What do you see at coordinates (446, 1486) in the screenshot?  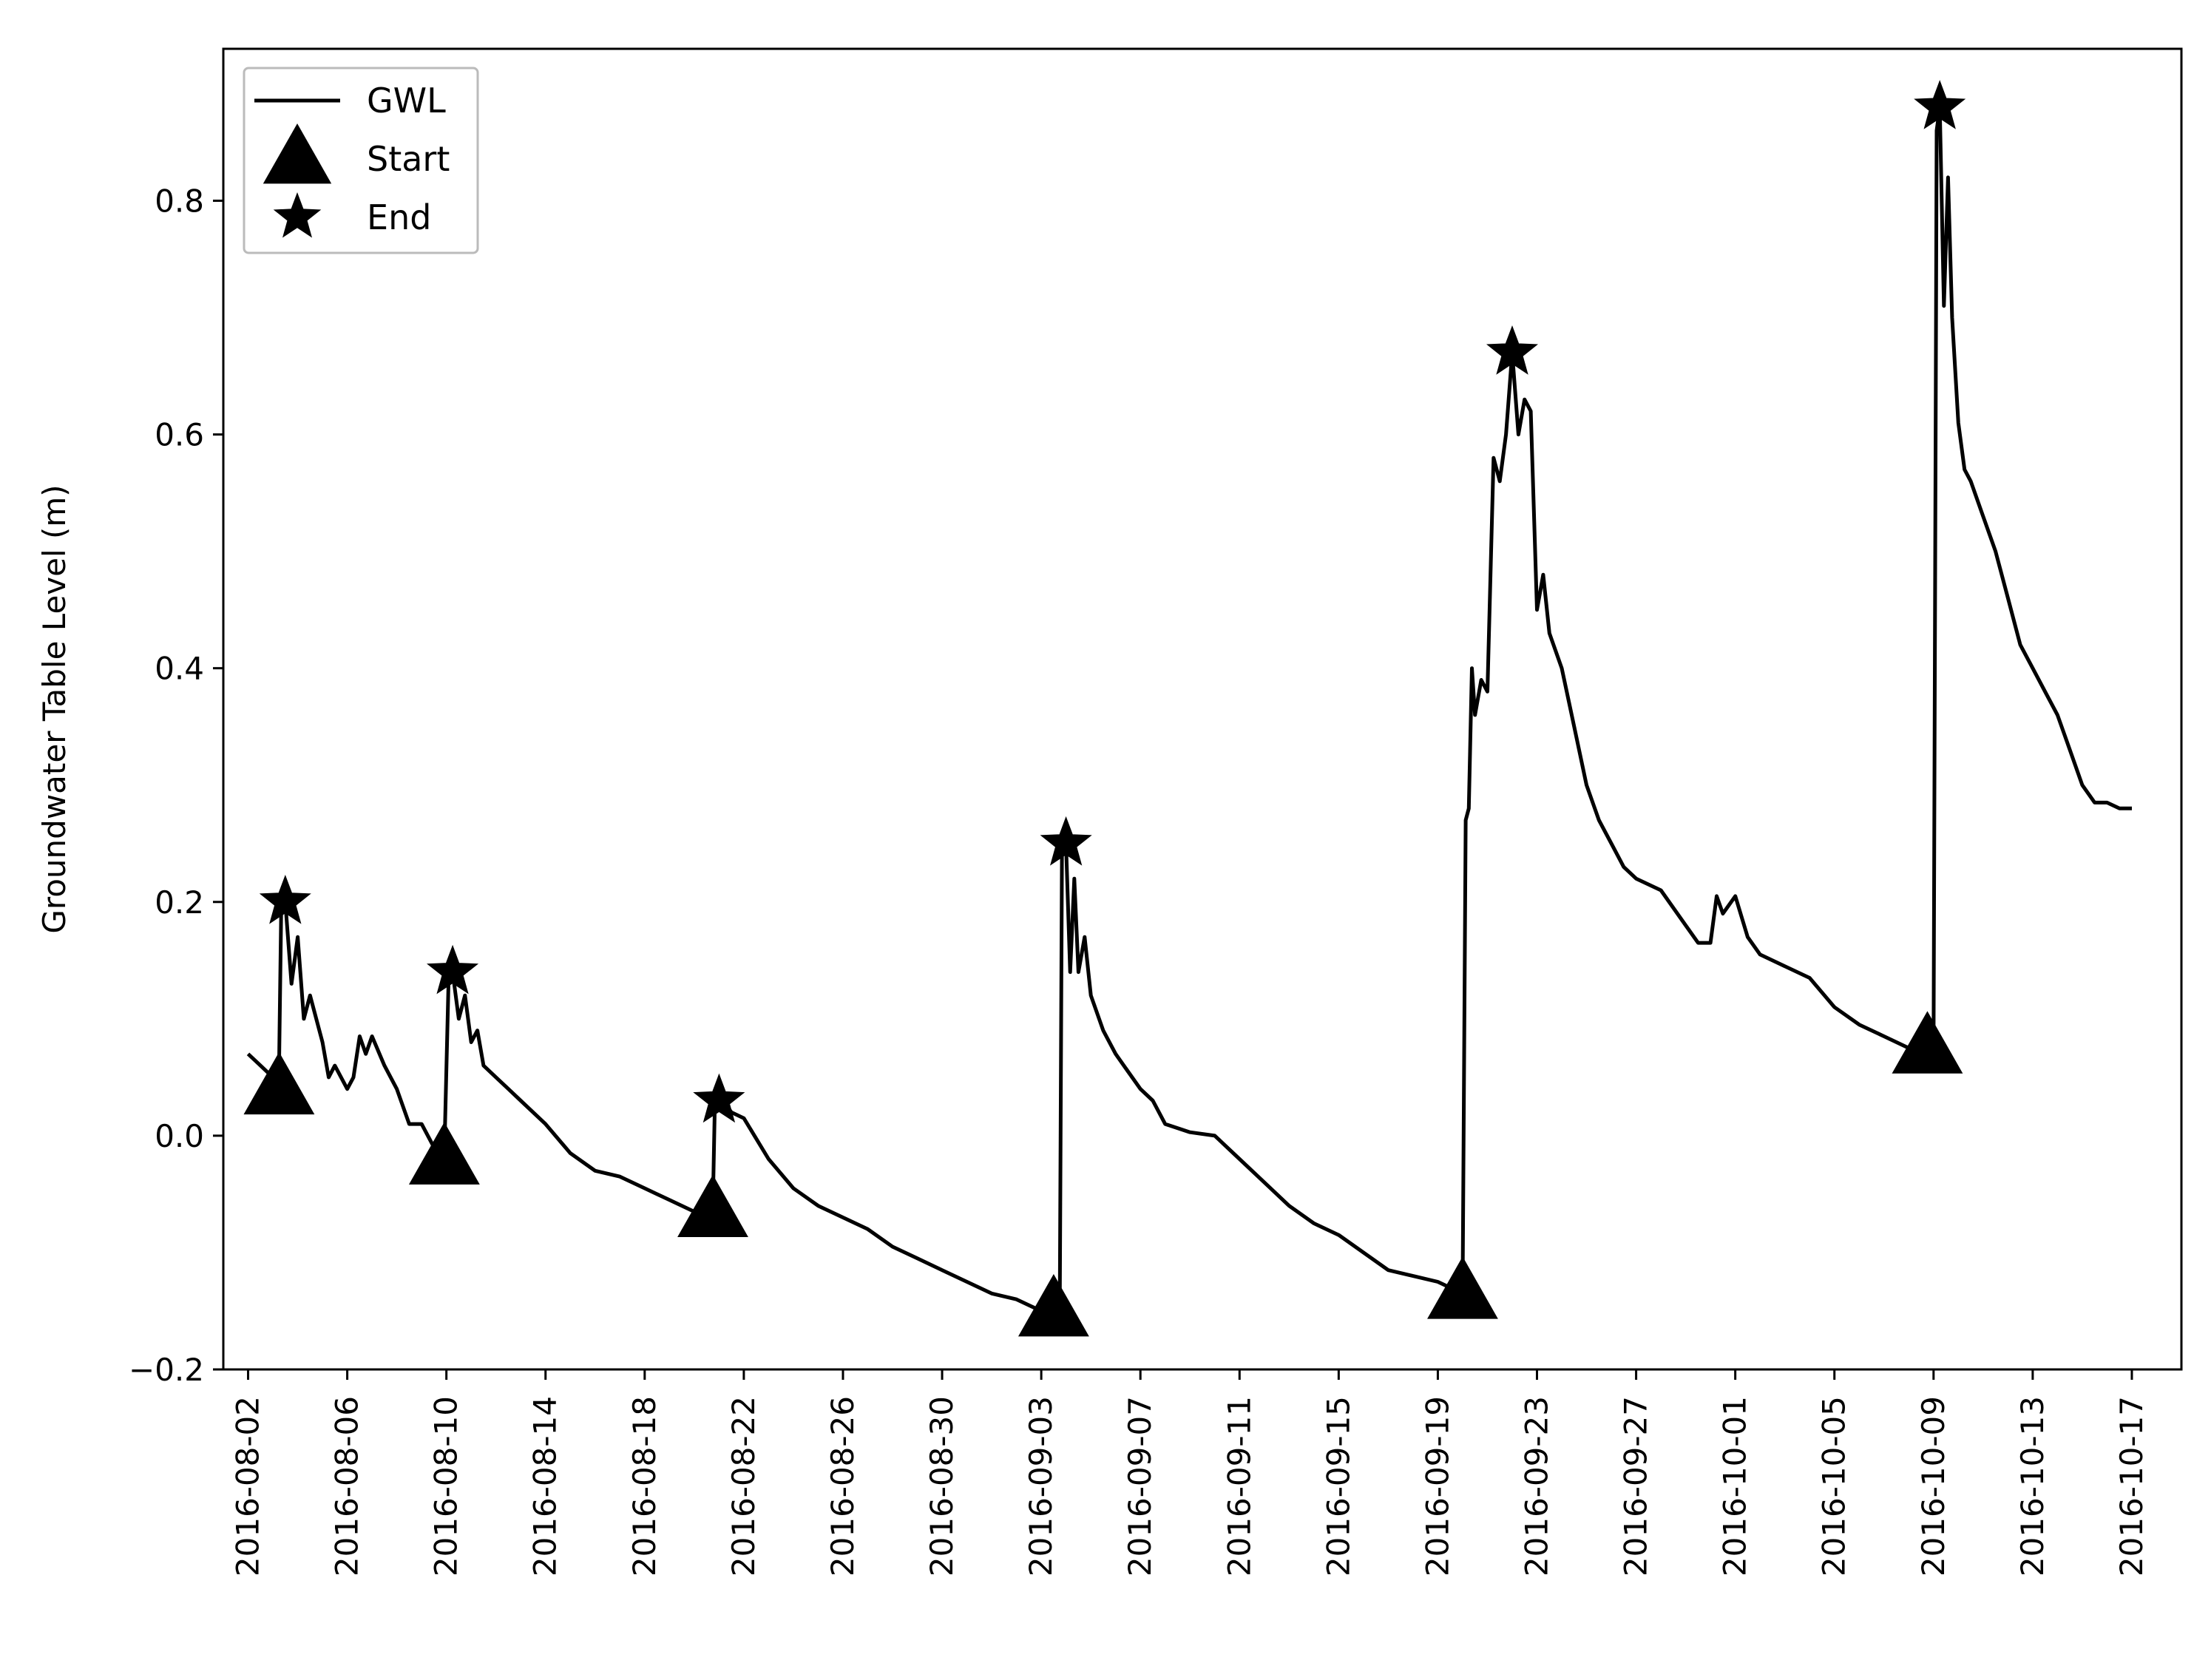 I see `x-tick-label: 2016-08-10` at bounding box center [446, 1486].